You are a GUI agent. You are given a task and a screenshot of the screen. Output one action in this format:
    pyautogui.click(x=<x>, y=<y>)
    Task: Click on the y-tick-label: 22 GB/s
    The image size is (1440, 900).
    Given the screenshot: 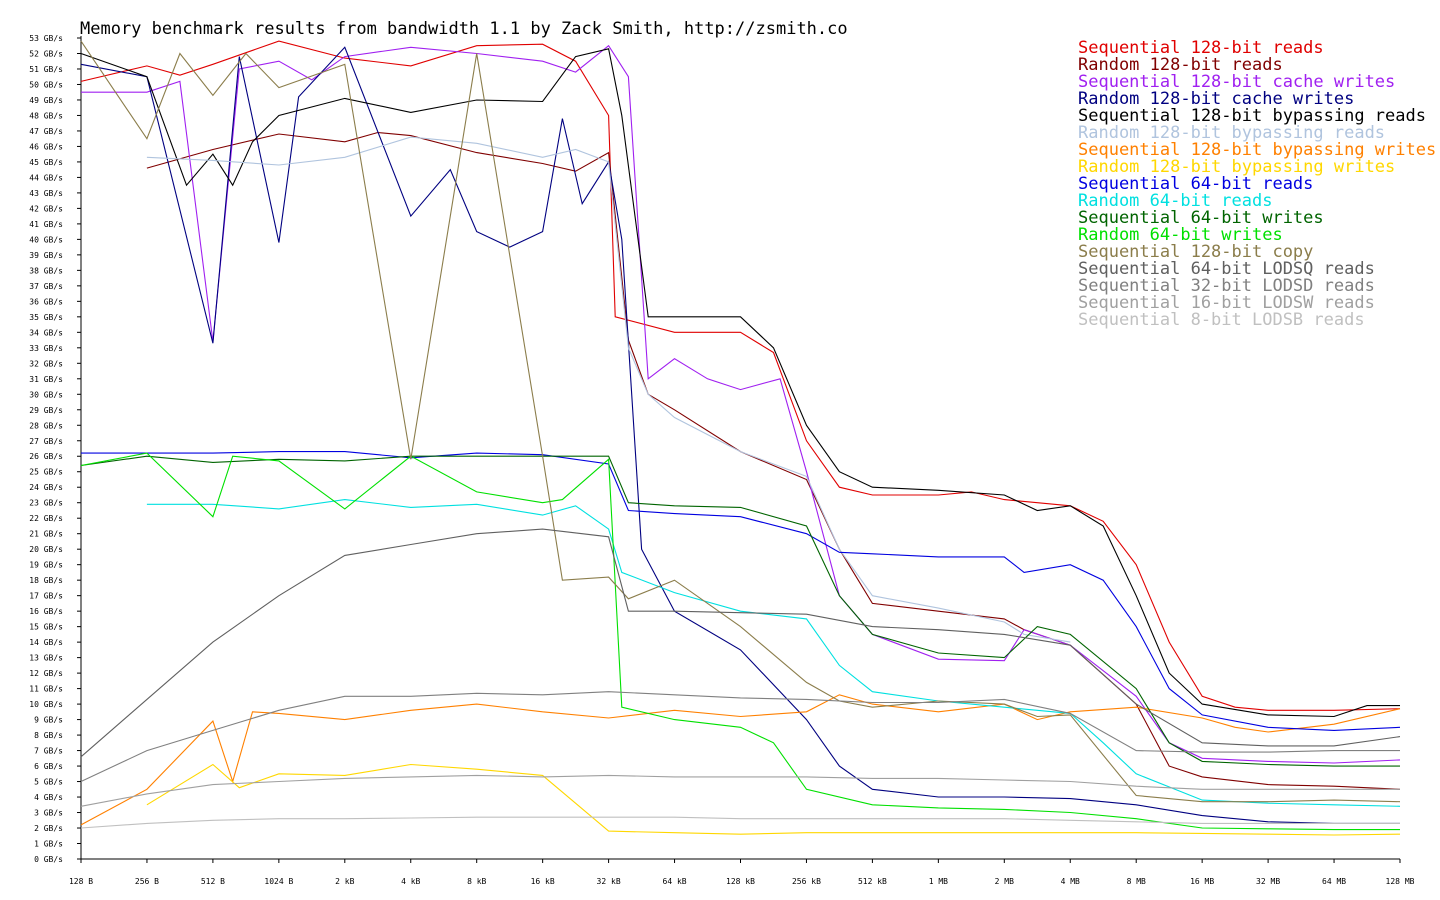 What is the action you would take?
    pyautogui.click(x=46, y=518)
    